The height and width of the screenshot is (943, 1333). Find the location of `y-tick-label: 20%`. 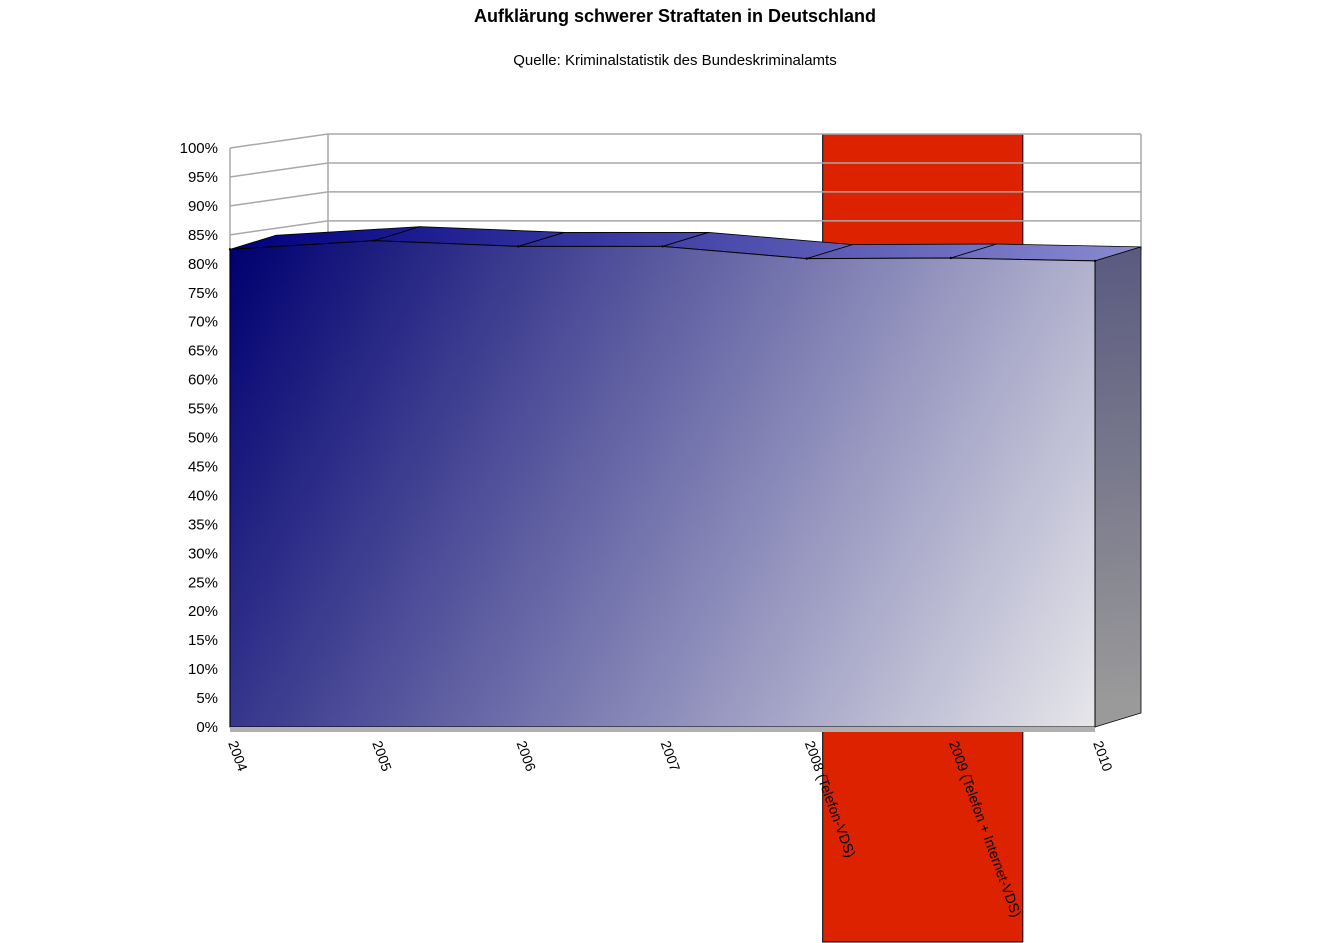

y-tick-label: 20% is located at coordinates (203, 611).